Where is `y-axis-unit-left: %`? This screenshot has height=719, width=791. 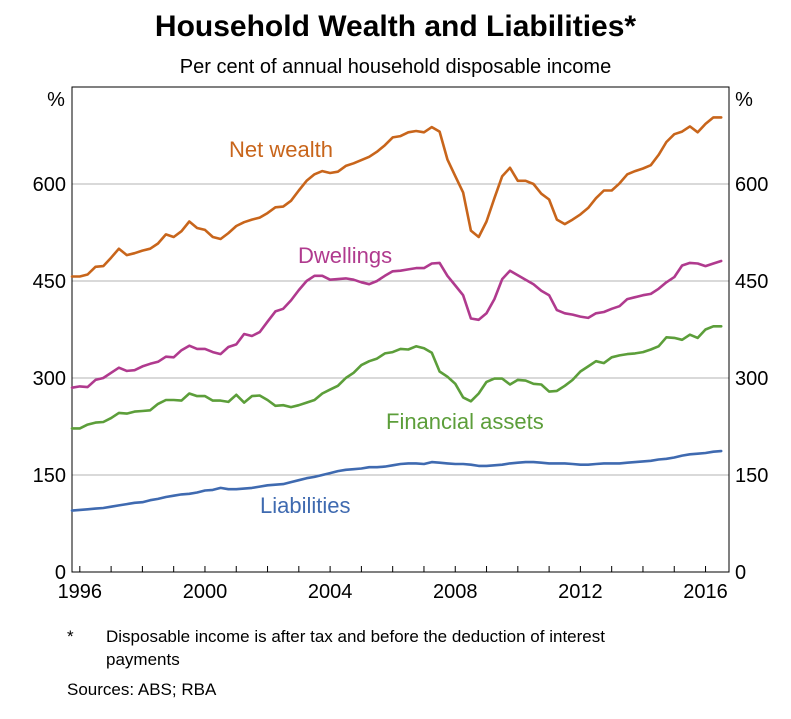 y-axis-unit-left: % is located at coordinates (56, 100).